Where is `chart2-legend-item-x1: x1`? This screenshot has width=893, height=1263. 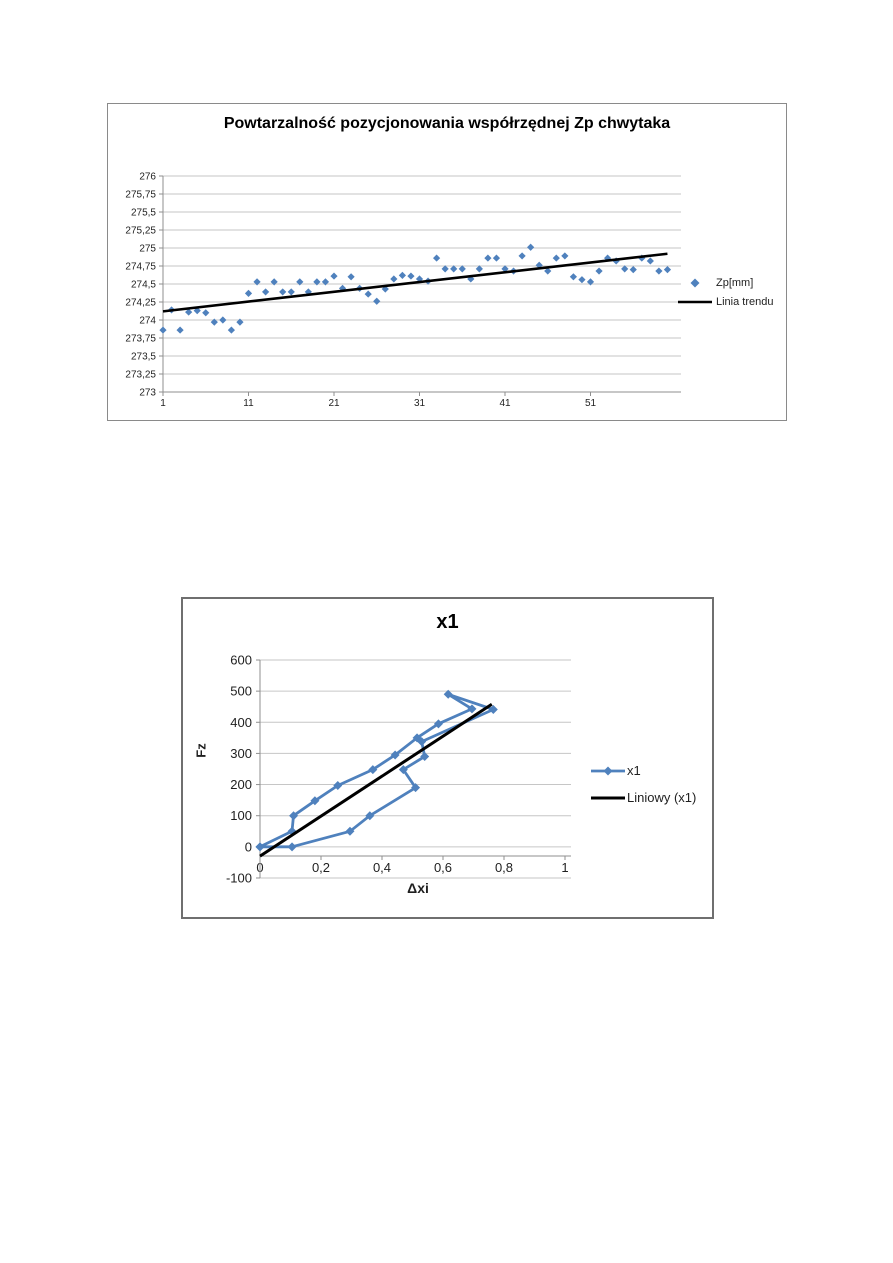 chart2-legend-item-x1: x1 is located at coordinates (643, 770).